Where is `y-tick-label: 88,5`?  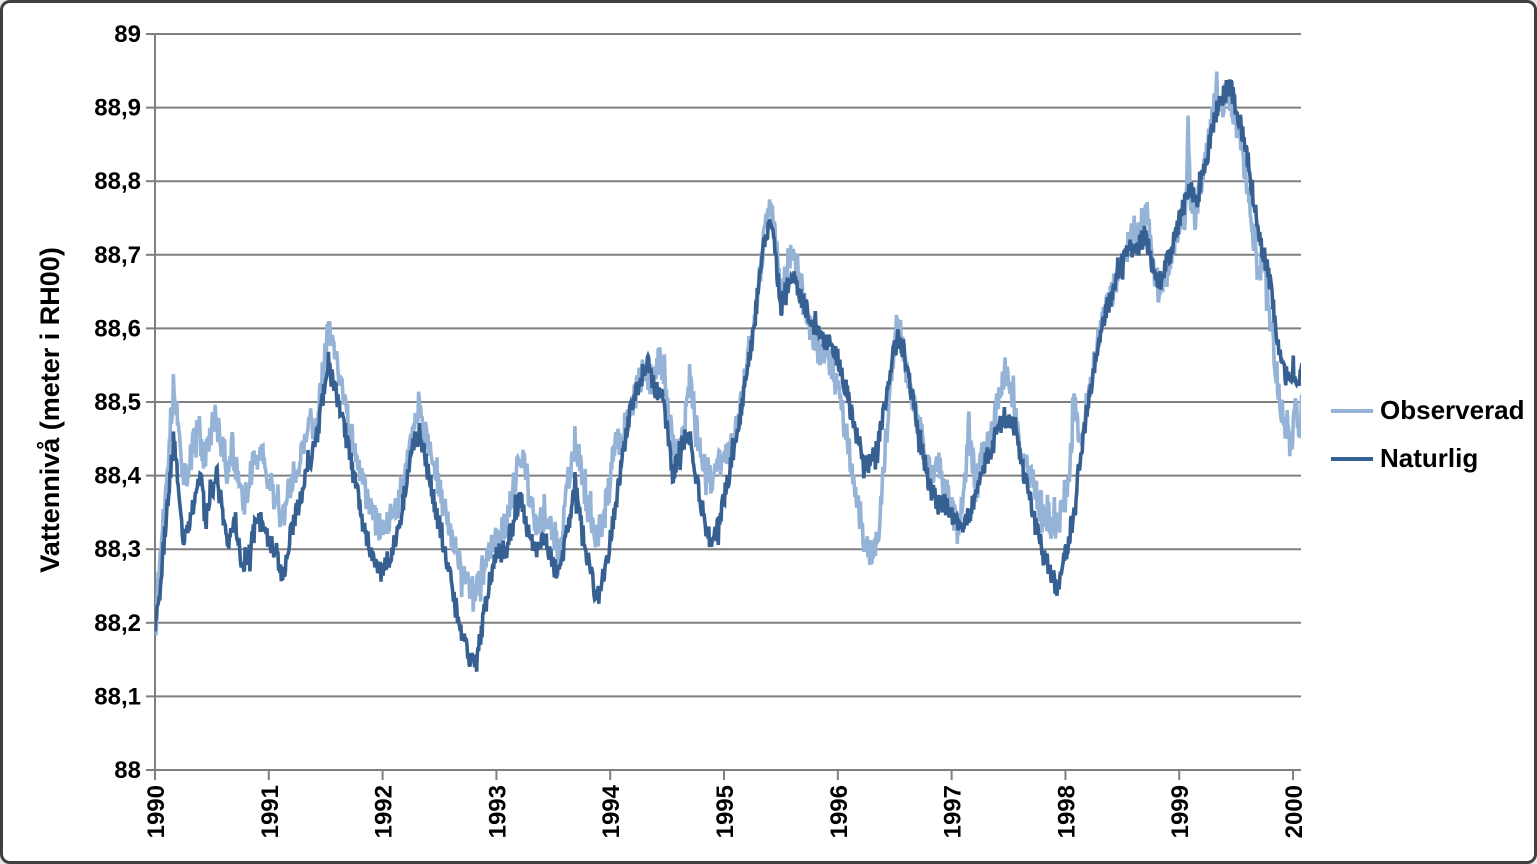 y-tick-label: 88,5 is located at coordinates (117, 402).